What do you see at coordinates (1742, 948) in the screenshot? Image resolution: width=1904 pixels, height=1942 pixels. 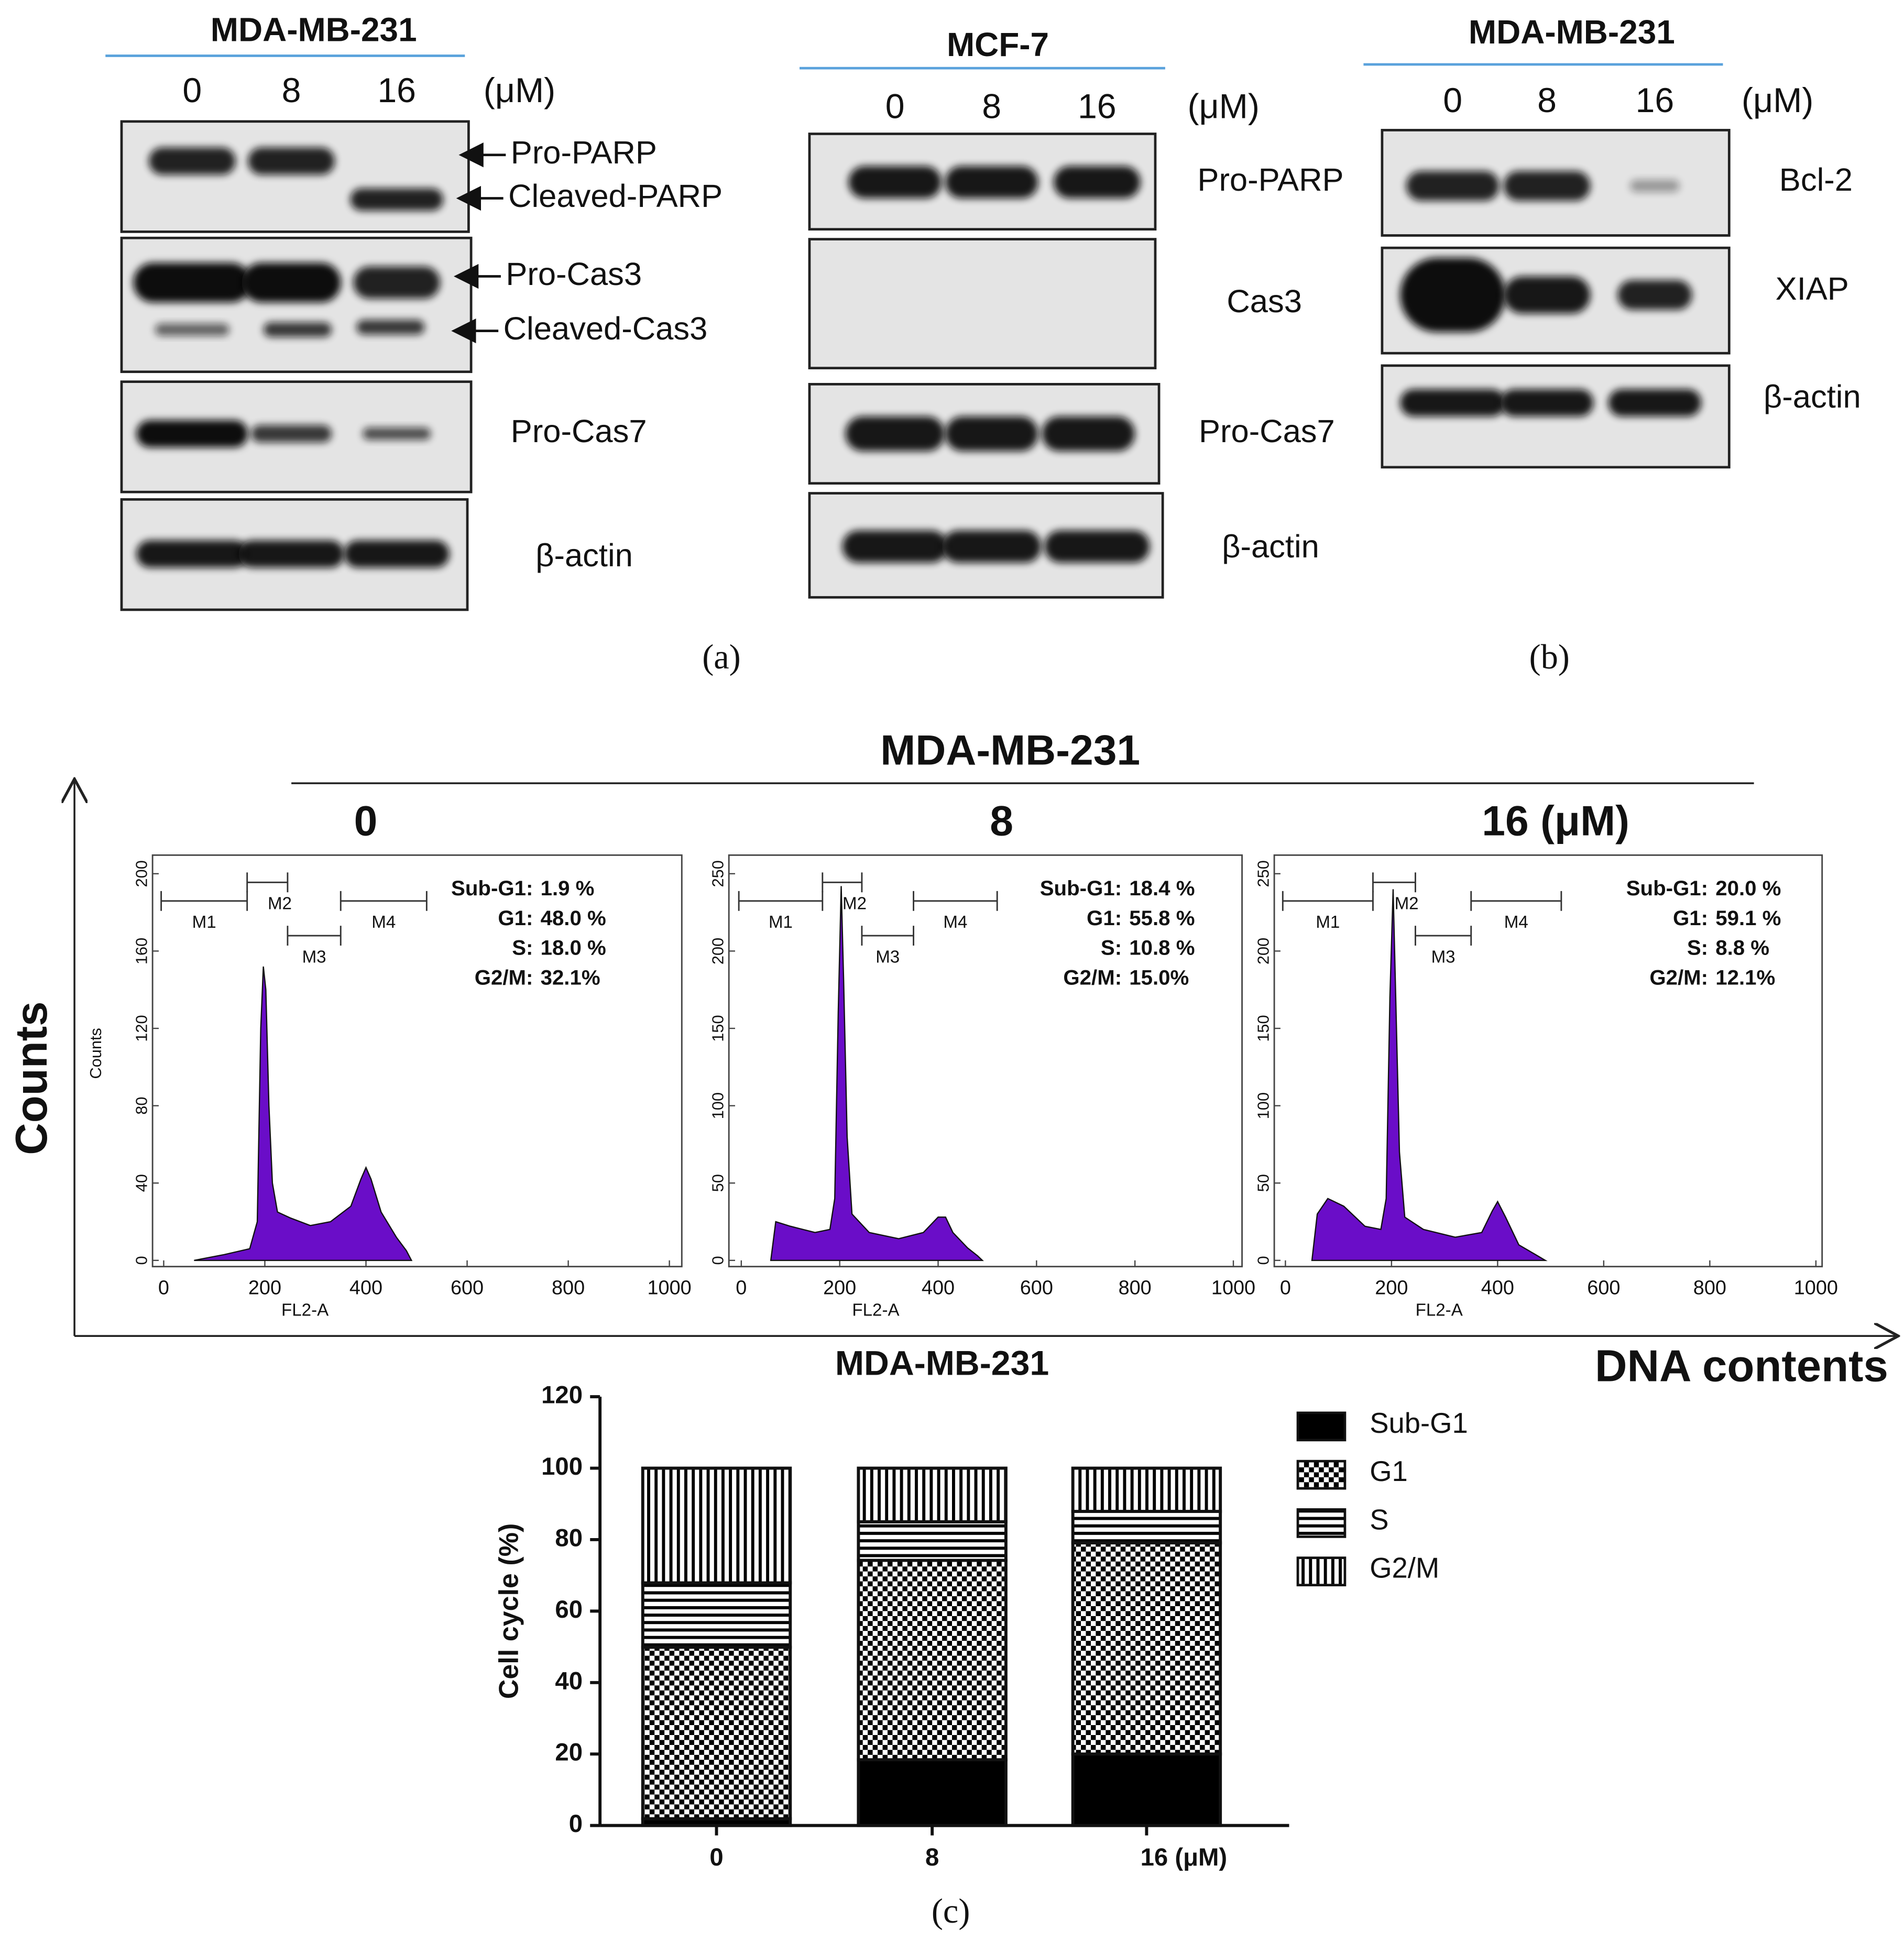 I see `stat-value: 8.8 %` at bounding box center [1742, 948].